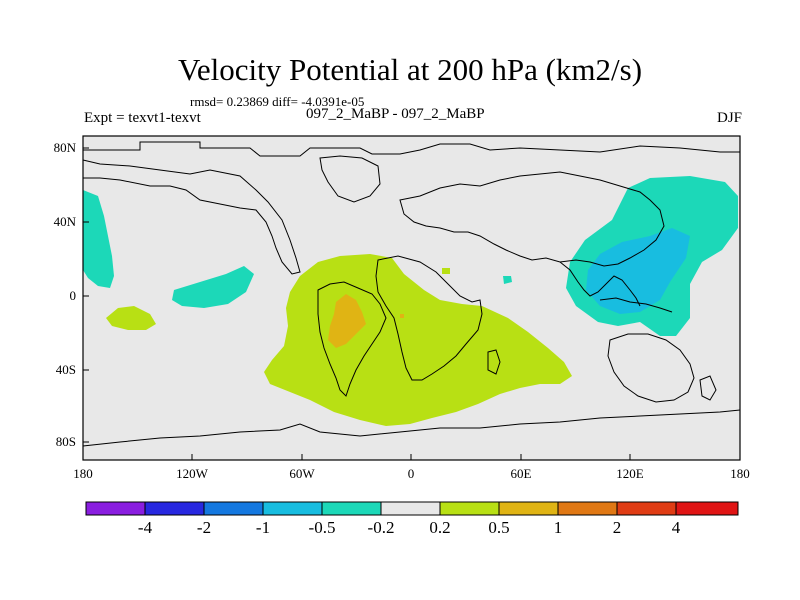 The image size is (800, 600). Describe the element at coordinates (191, 217) in the screenshot. I see `coast-north-america` at that location.